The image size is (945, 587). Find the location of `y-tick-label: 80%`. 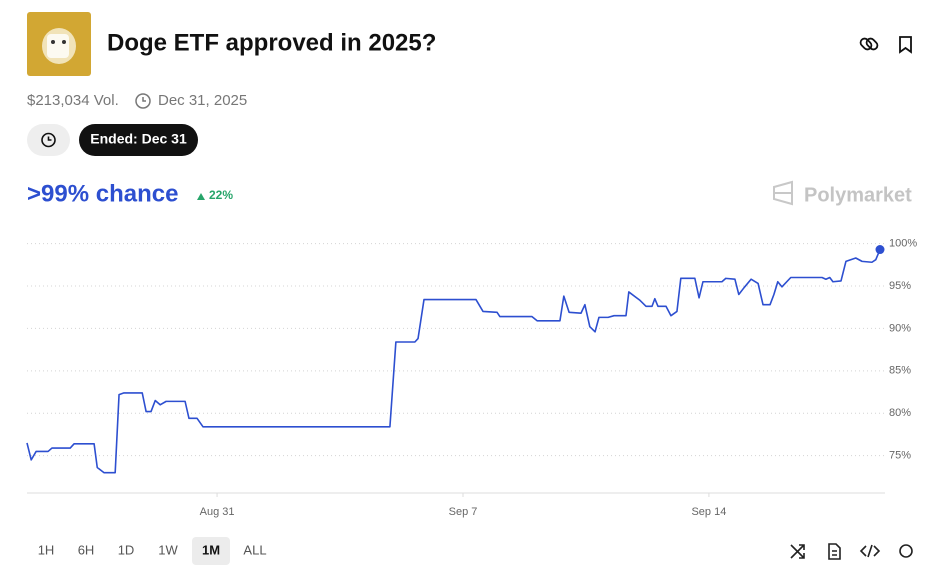

y-tick-label: 80% is located at coordinates (900, 413).